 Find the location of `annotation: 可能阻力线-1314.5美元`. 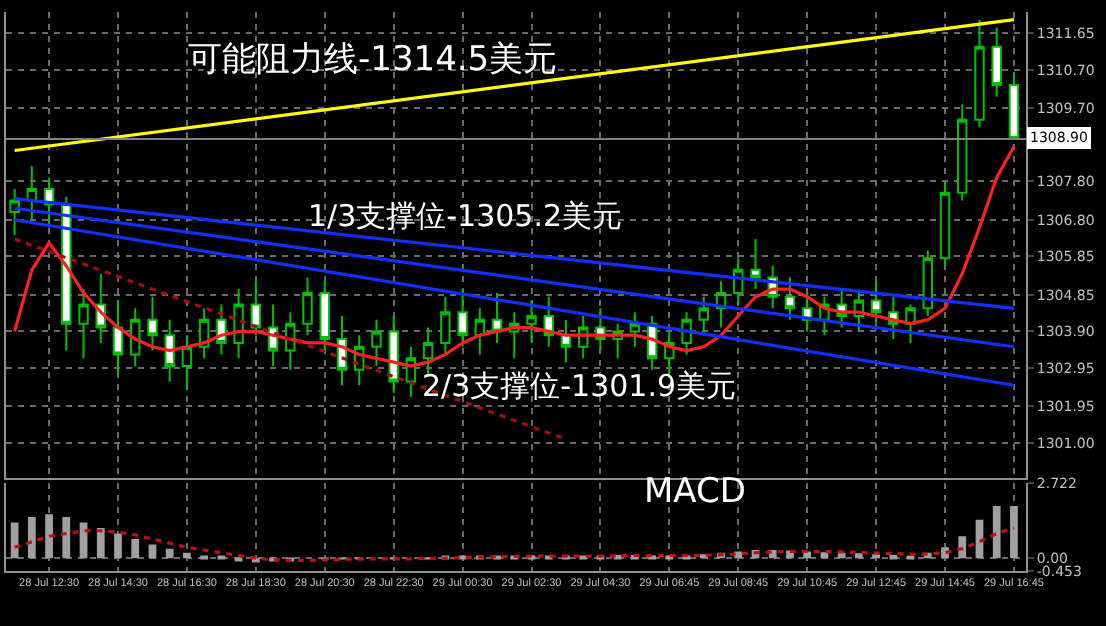

annotation: 可能阻力线-1314.5美元 is located at coordinates (373, 60).